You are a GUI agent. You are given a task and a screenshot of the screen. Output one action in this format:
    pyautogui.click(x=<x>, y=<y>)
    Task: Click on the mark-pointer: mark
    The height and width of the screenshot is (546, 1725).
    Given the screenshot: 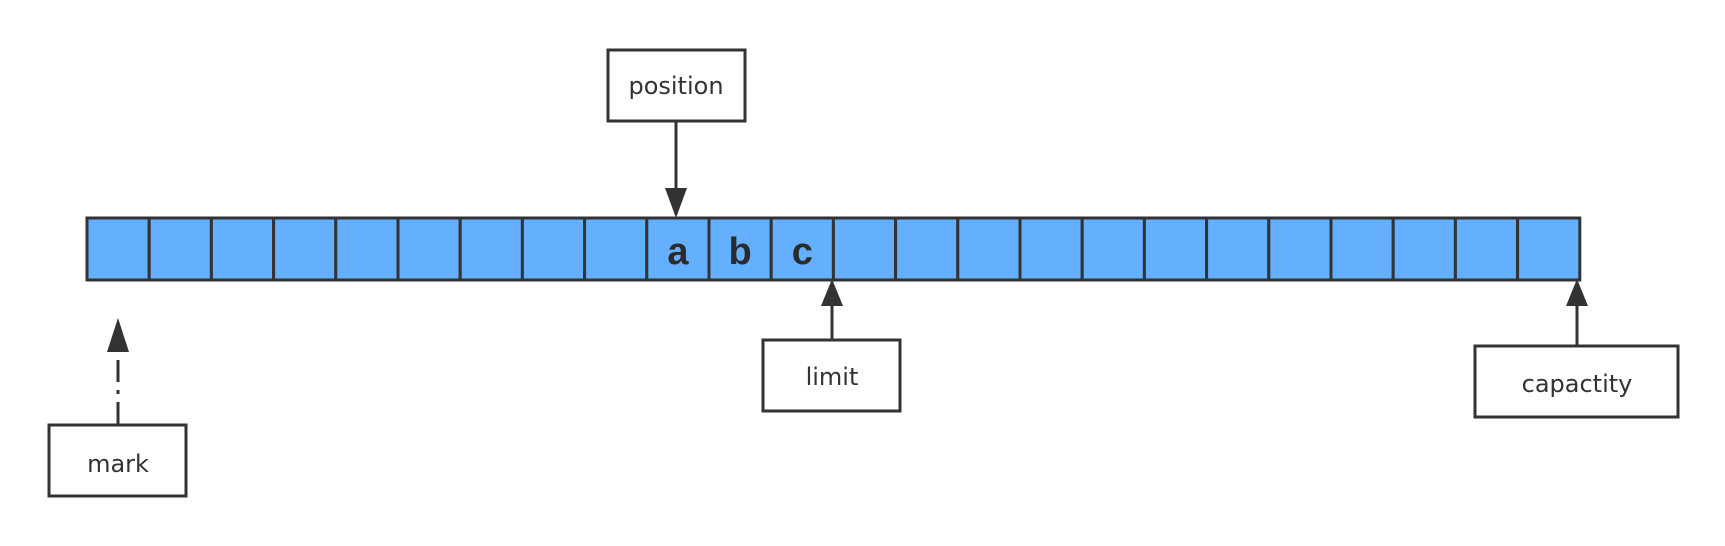 What is the action you would take?
    pyautogui.click(x=117, y=408)
    